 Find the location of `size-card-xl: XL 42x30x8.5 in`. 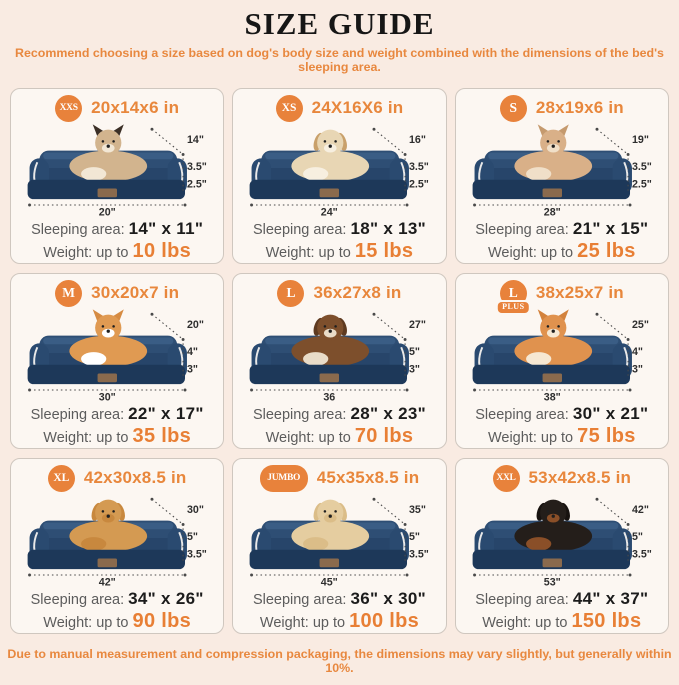

size-card-xl: XL 42x30x8.5 in is located at coordinates (117, 546).